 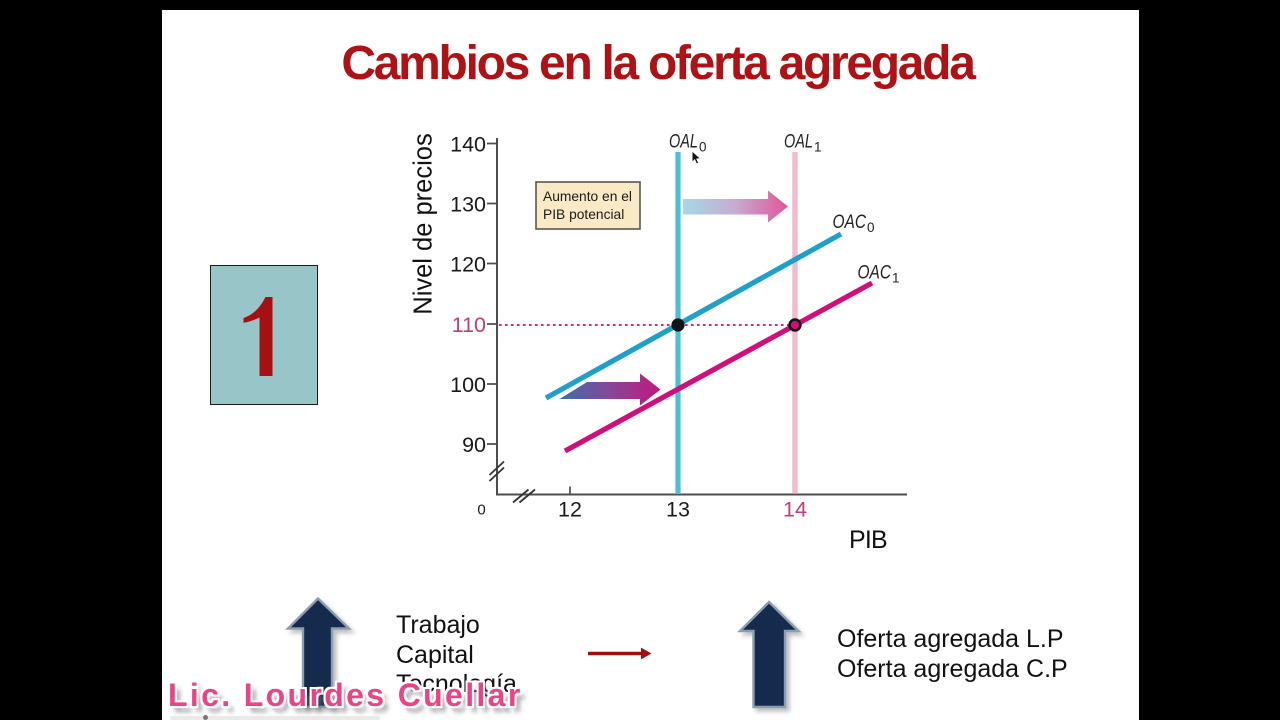 I want to click on svg-text: 110, so click(x=469, y=325).